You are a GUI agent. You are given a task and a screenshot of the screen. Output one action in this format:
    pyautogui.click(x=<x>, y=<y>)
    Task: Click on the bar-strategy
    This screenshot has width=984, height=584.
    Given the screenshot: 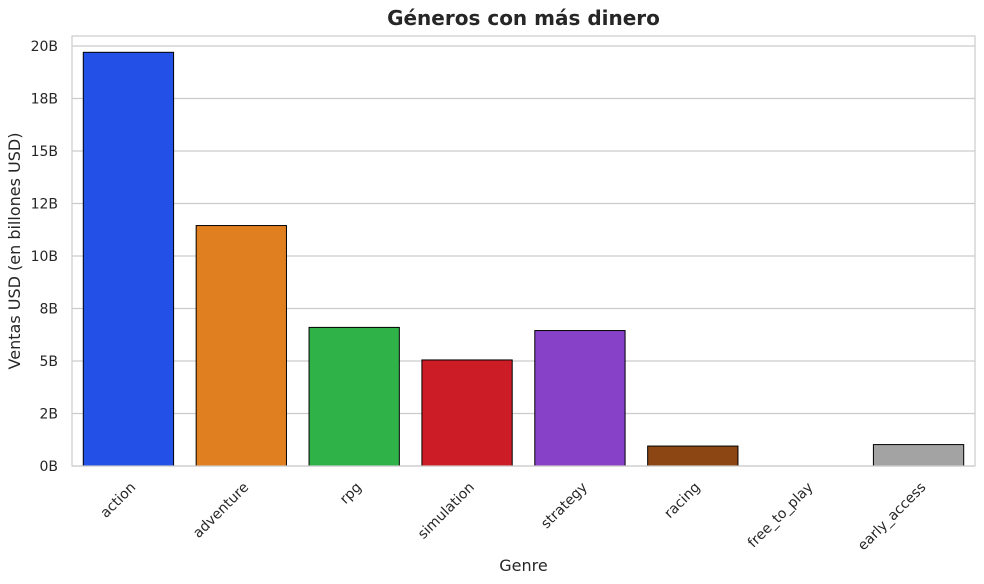 What is the action you would take?
    pyautogui.click(x=580, y=398)
    